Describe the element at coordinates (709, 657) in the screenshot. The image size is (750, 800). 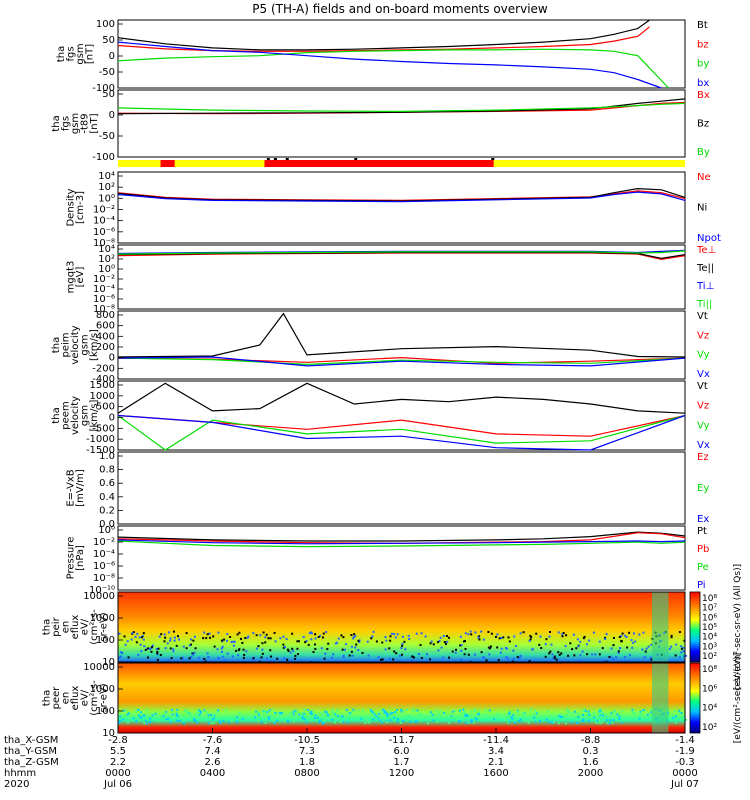
I see `colorbar-tick-label: 10²` at that location.